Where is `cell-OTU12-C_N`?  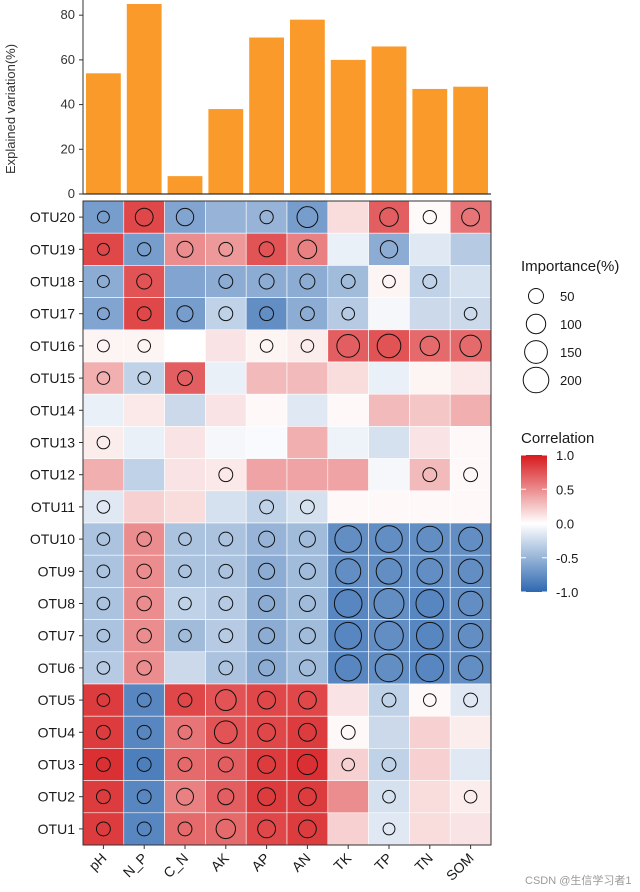 cell-OTU12-C_N is located at coordinates (185, 475).